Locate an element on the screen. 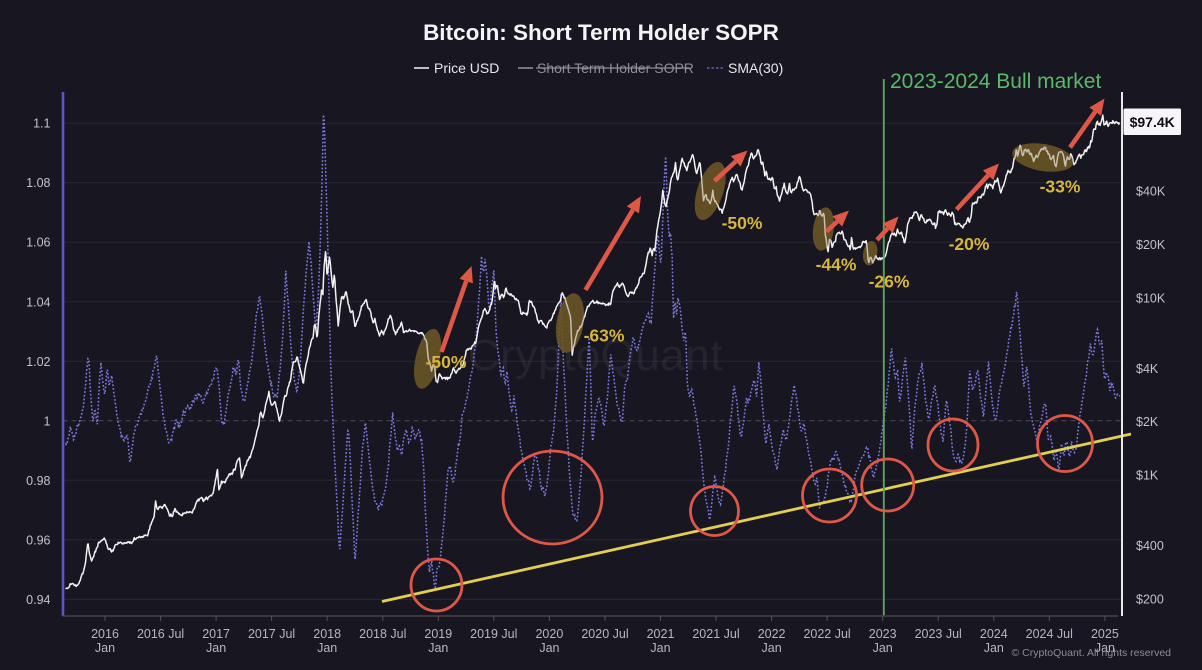 The height and width of the screenshot is (670, 1202). svg-text: 0.98 is located at coordinates (38, 481).